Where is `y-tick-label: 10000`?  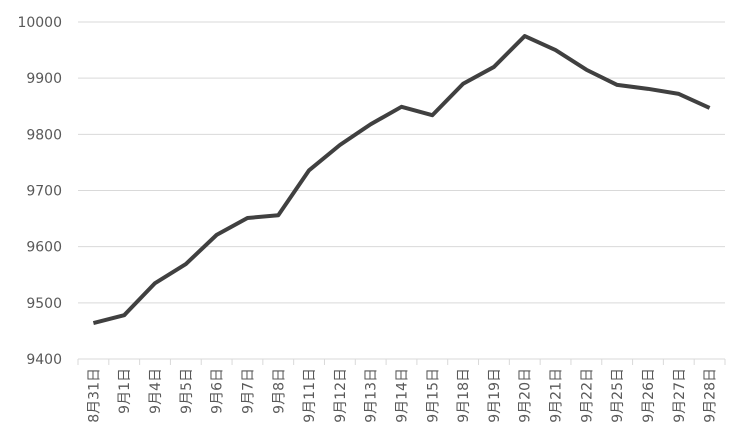
y-tick-label: 10000 is located at coordinates (39, 23).